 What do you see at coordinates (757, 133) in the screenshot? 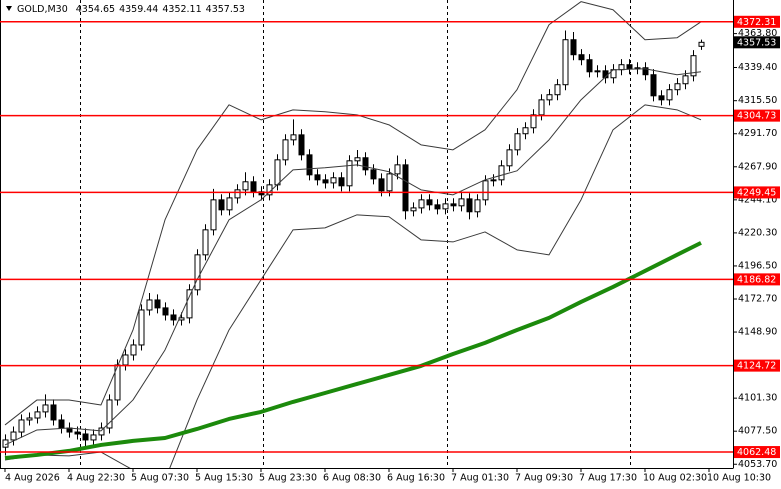
I see `y-tick-label: 4291.70` at bounding box center [757, 133].